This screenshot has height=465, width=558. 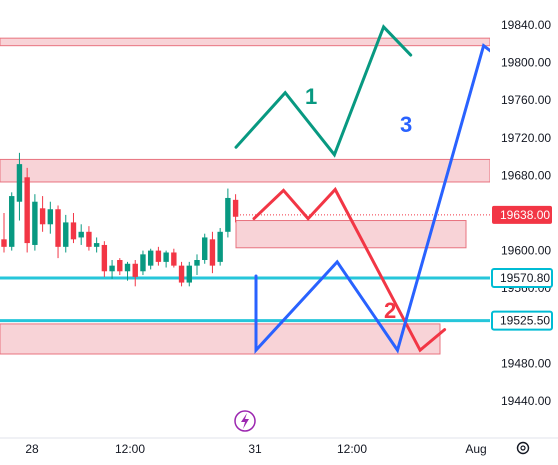 I want to click on lightning-icon, so click(x=245, y=421).